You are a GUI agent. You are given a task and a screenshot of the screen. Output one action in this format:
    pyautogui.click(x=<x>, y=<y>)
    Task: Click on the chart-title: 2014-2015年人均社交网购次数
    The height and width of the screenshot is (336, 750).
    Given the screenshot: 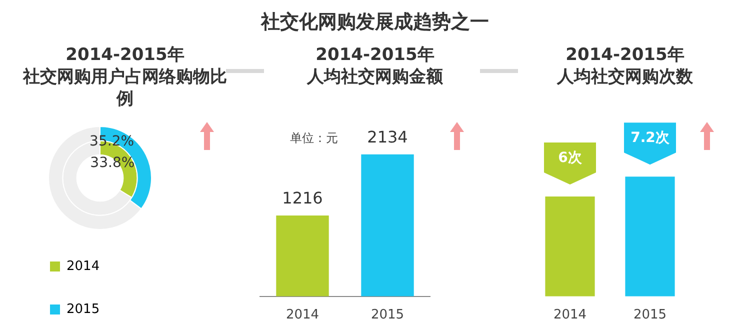 What is the action you would take?
    pyautogui.click(x=625, y=66)
    